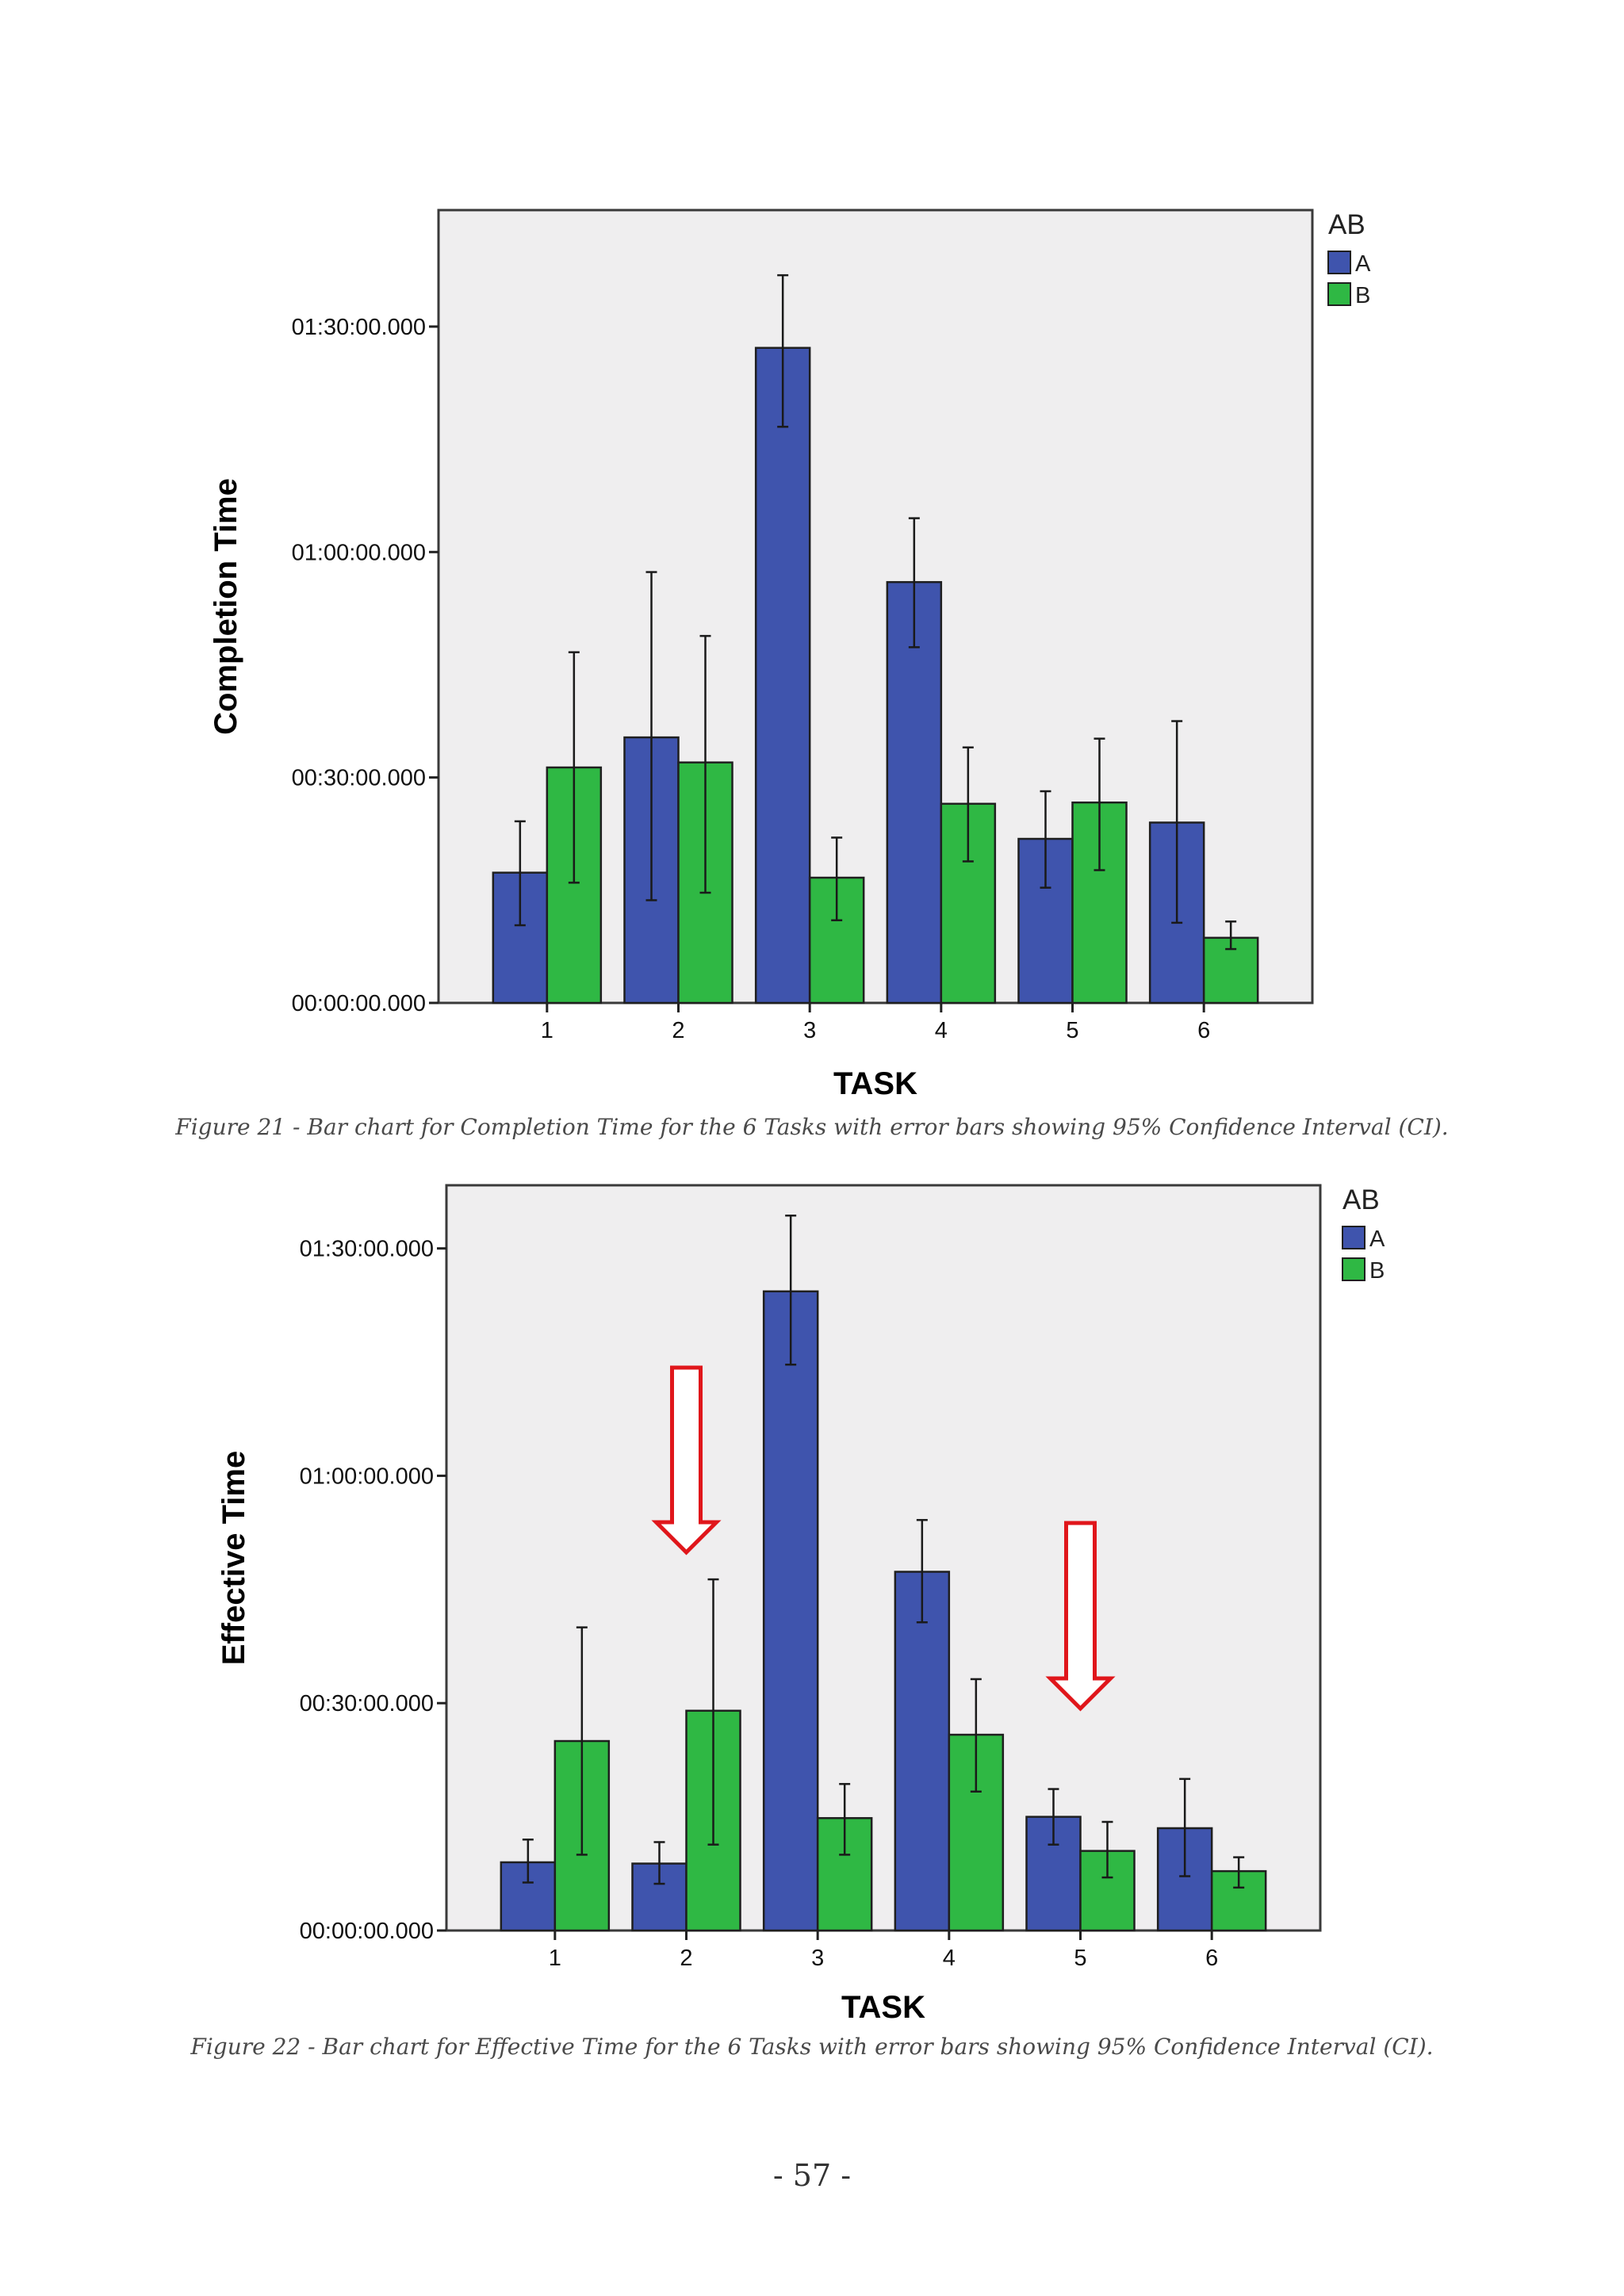 The height and width of the screenshot is (2296, 1624). Describe the element at coordinates (812, 2176) in the screenshot. I see `page-number: - 57 -` at that location.